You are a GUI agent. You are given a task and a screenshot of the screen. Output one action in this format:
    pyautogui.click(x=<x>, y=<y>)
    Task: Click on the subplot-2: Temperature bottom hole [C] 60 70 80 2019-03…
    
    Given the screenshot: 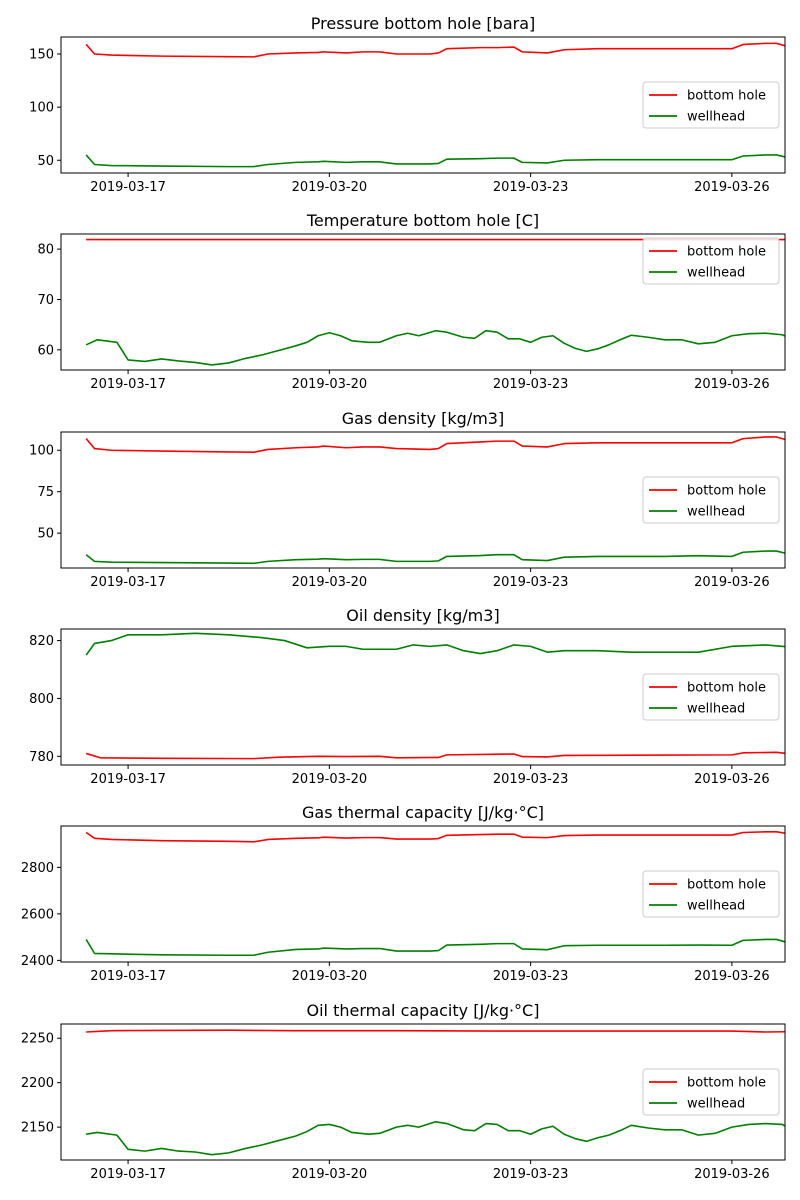 What is the action you would take?
    pyautogui.click(x=411, y=301)
    